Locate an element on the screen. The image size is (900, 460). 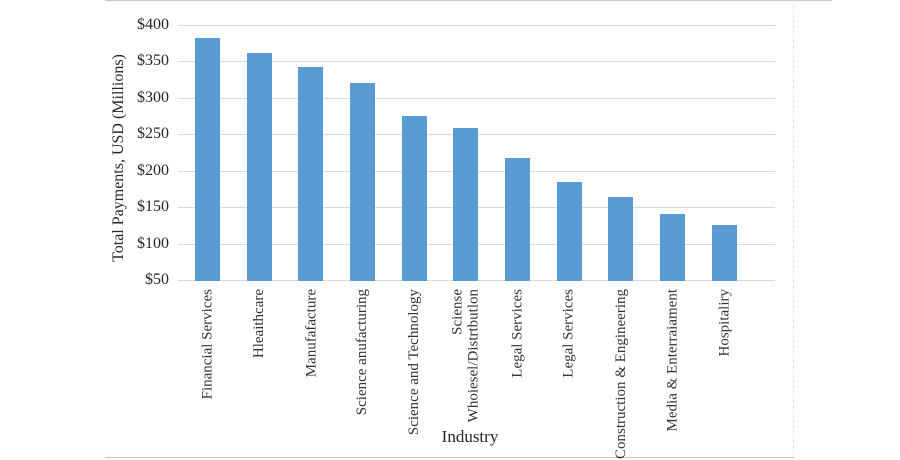
right-dashed-line is located at coordinates (793, 229).